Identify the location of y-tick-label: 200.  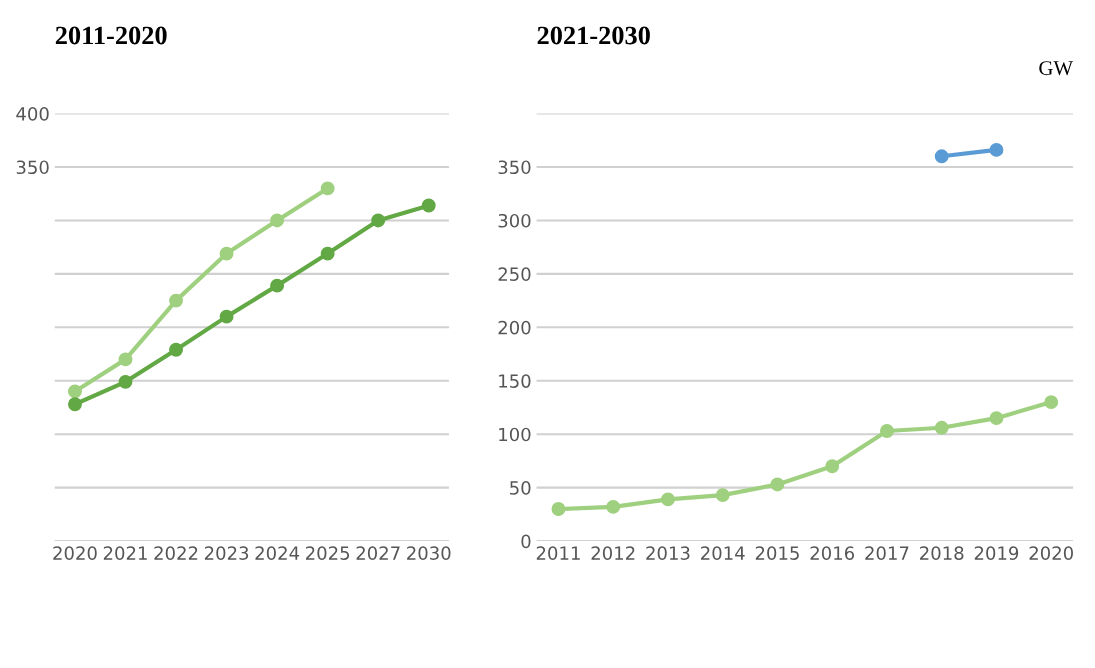
(514, 327).